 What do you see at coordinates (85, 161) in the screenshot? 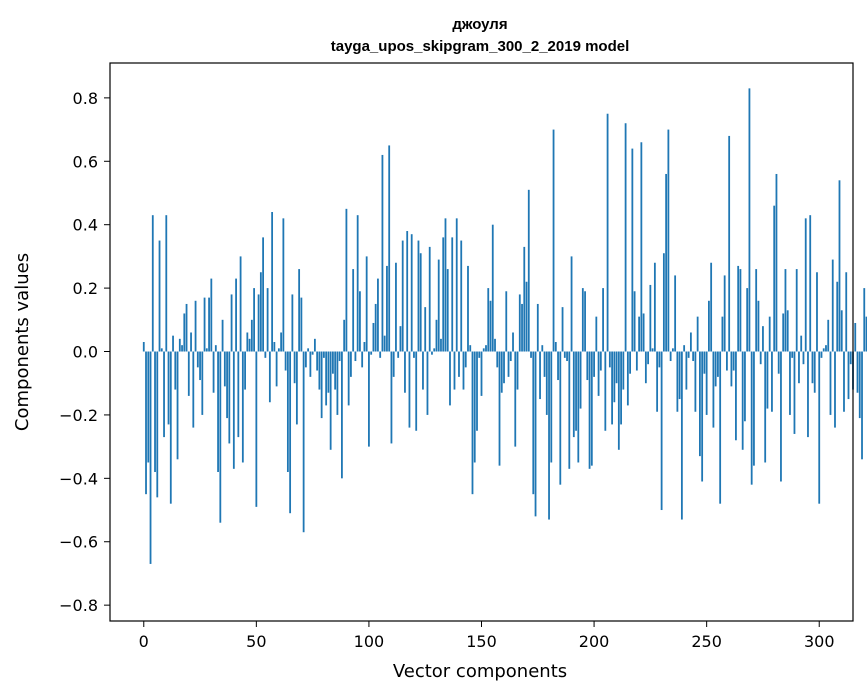
I see `y-tick-label: 0.6` at bounding box center [85, 161].